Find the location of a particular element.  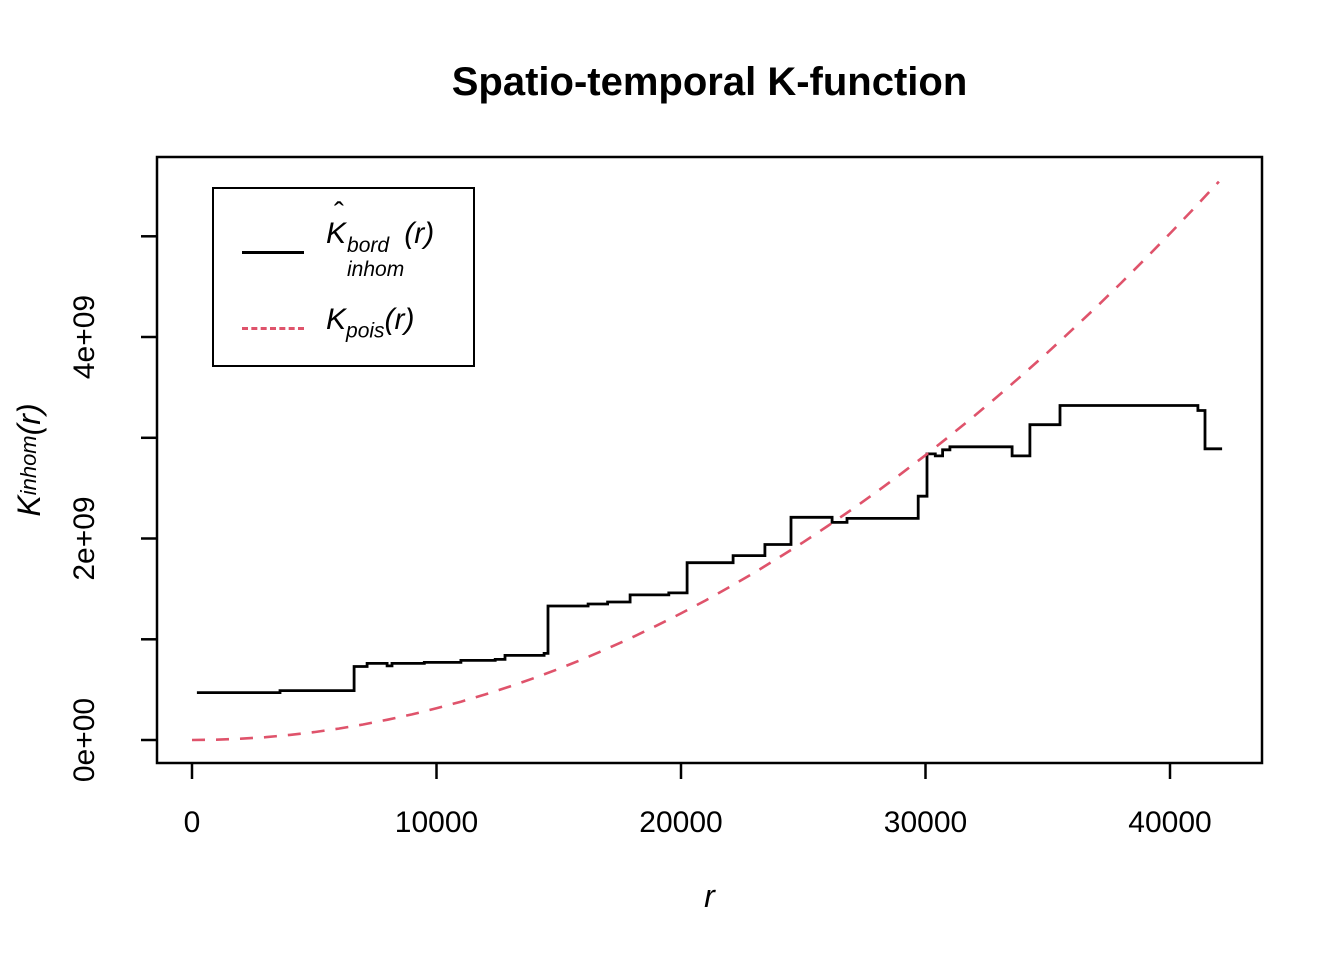

sup-sub-stack: bord inhom is located at coordinates (376, 257).